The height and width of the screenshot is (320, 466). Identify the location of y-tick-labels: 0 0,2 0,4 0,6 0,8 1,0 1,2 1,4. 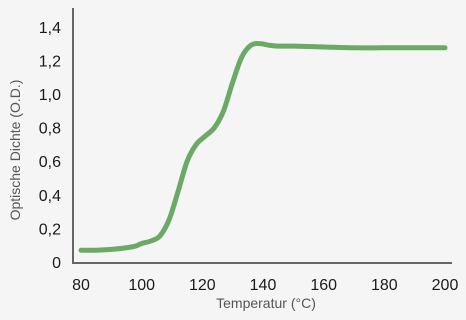
(50, 146).